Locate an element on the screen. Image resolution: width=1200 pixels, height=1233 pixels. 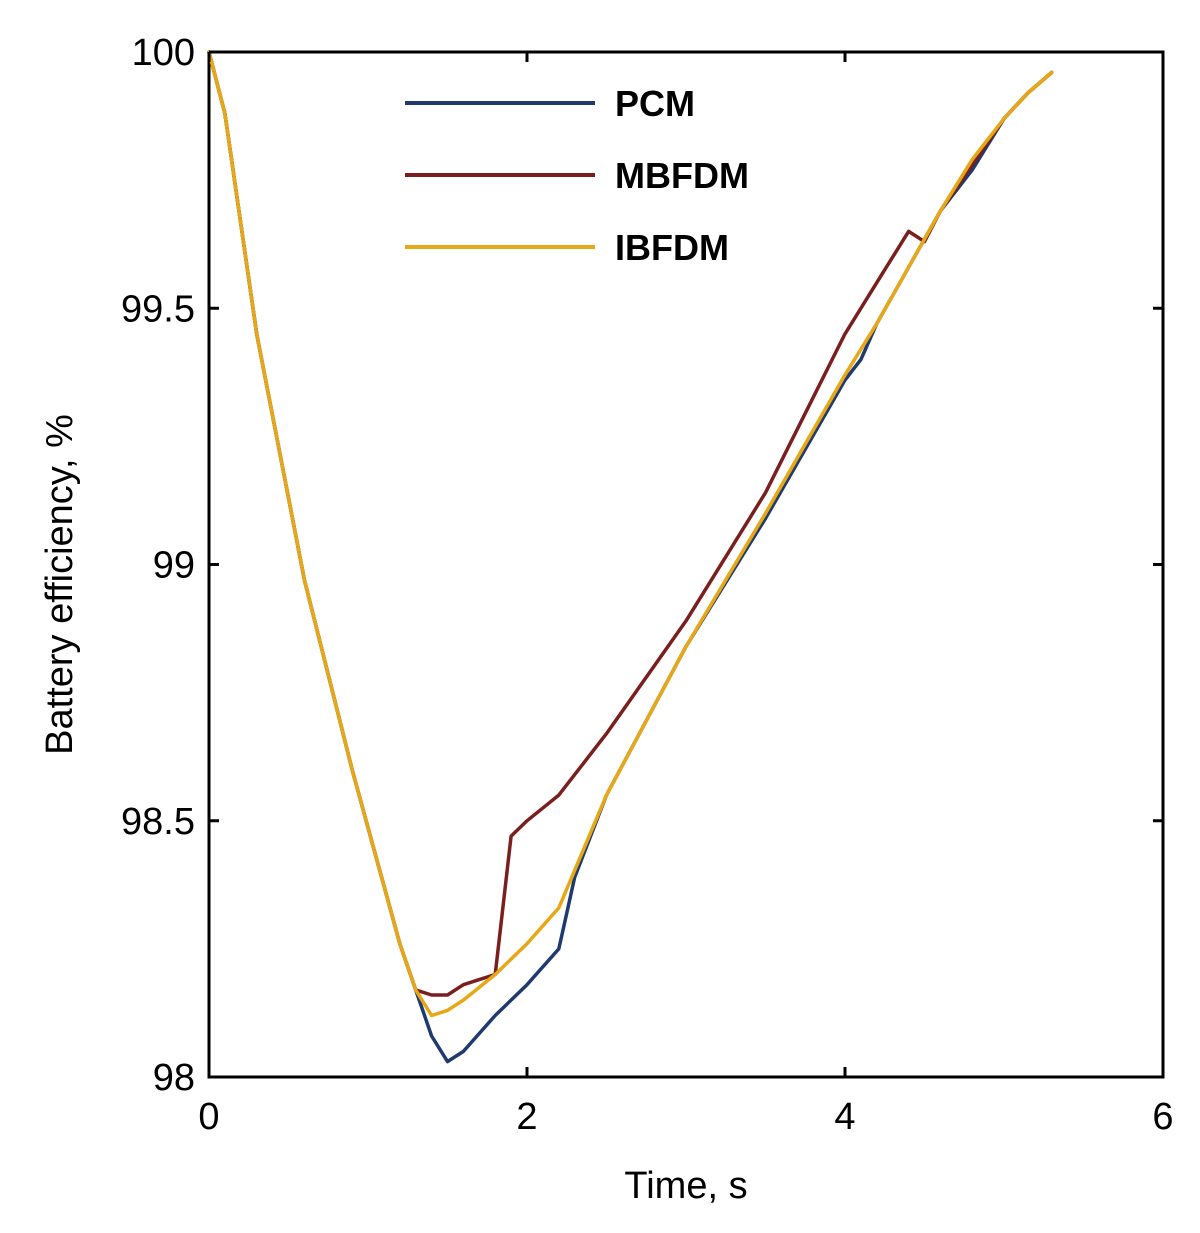
legend-label-mbfdm: MBFDM is located at coordinates (682, 175).